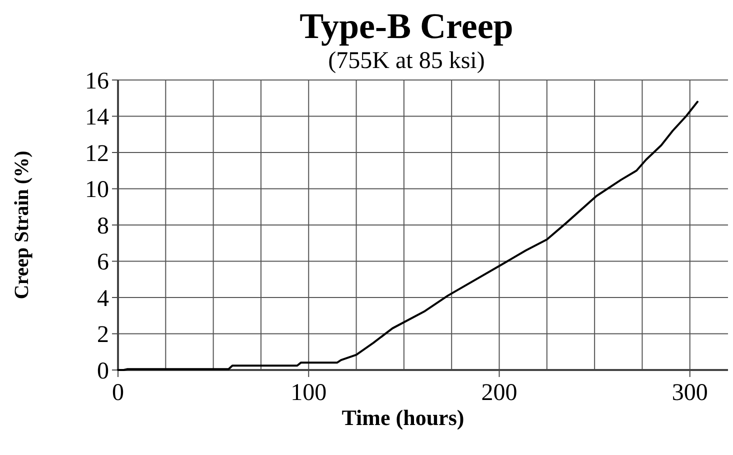  Describe the element at coordinates (97, 81) in the screenshot. I see `y-tick-label: 16` at that location.